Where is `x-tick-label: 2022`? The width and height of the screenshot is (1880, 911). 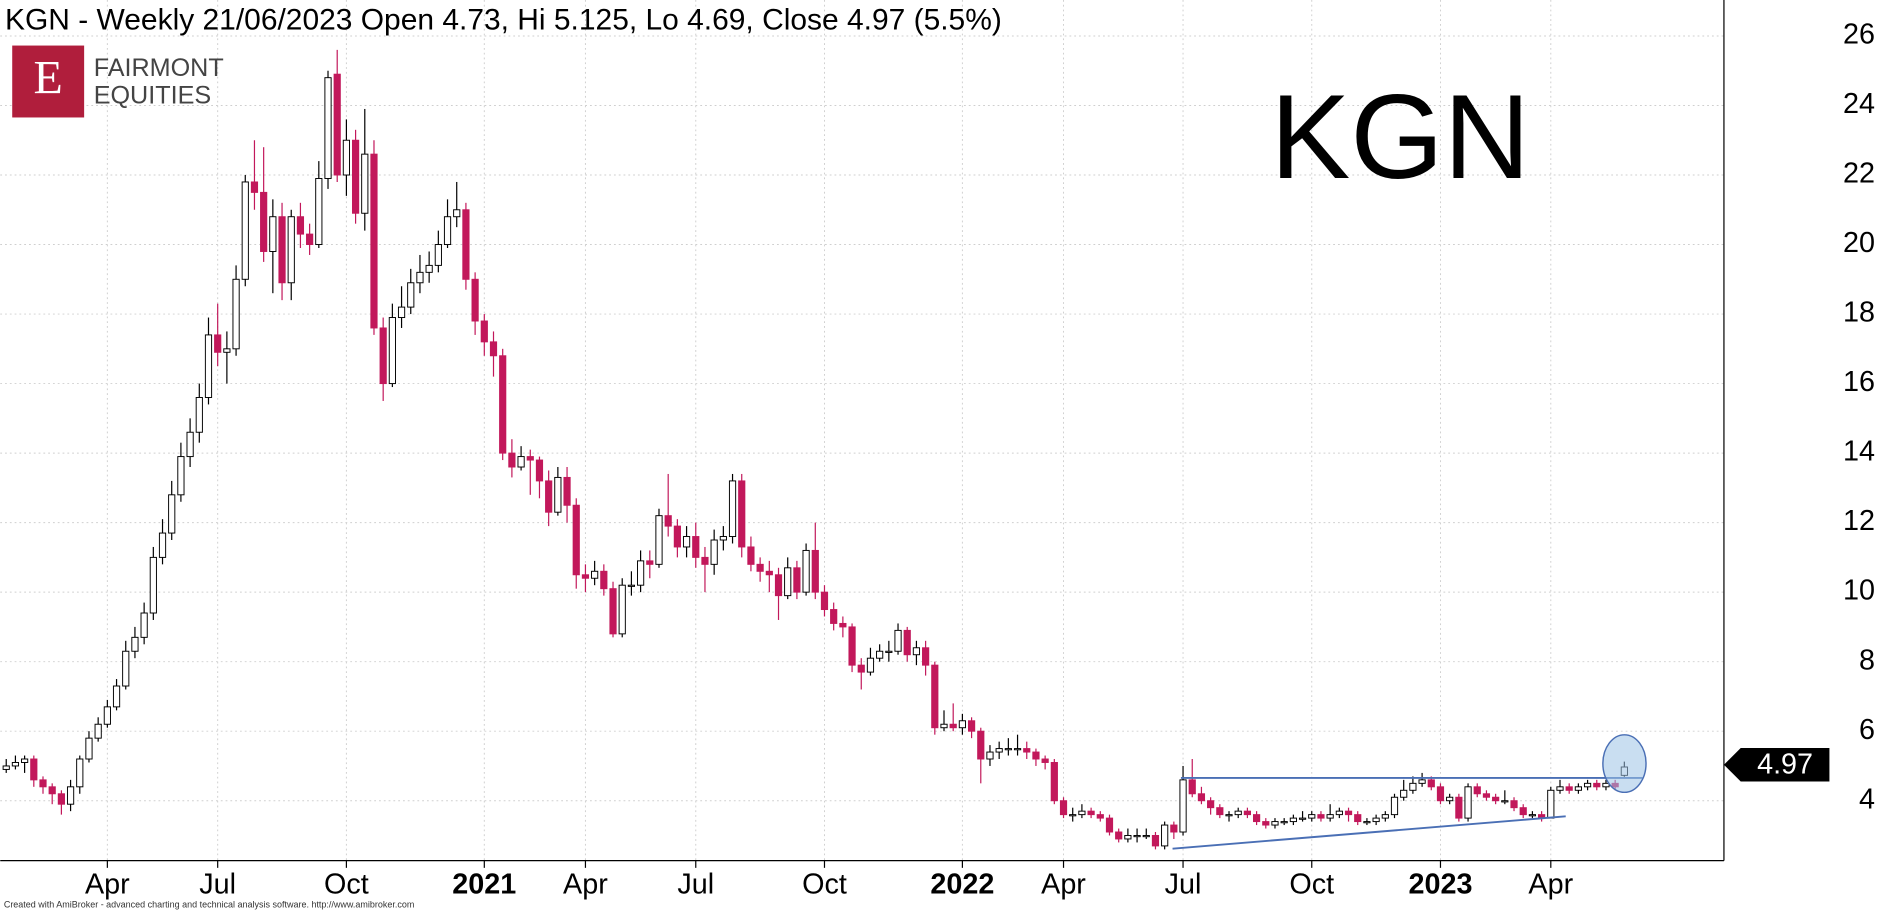 x-tick-label: 2022 is located at coordinates (962, 884).